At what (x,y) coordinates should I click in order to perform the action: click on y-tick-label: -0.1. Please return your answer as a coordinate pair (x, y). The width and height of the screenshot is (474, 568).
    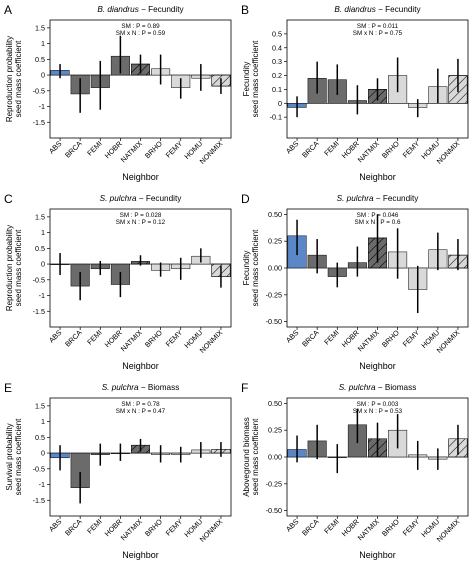
    Looking at the image, I should click on (276, 117).